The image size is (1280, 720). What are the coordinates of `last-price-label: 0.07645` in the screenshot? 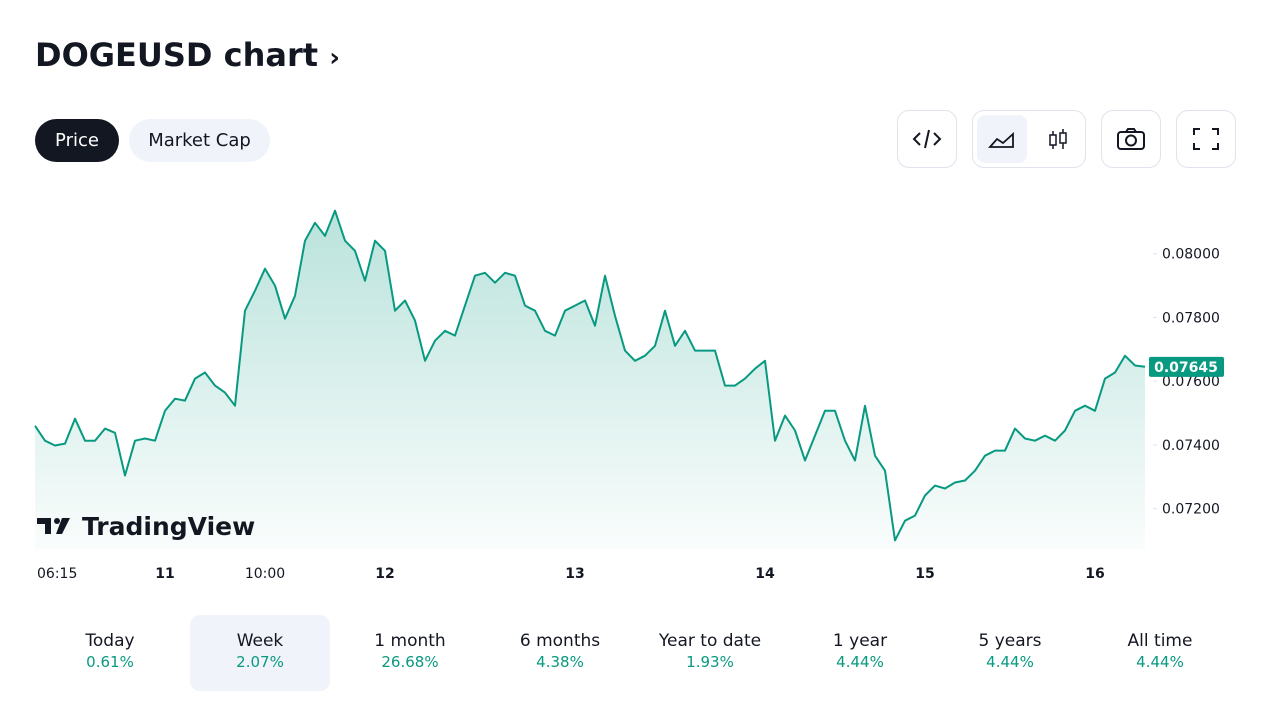 It's located at (1186, 368).